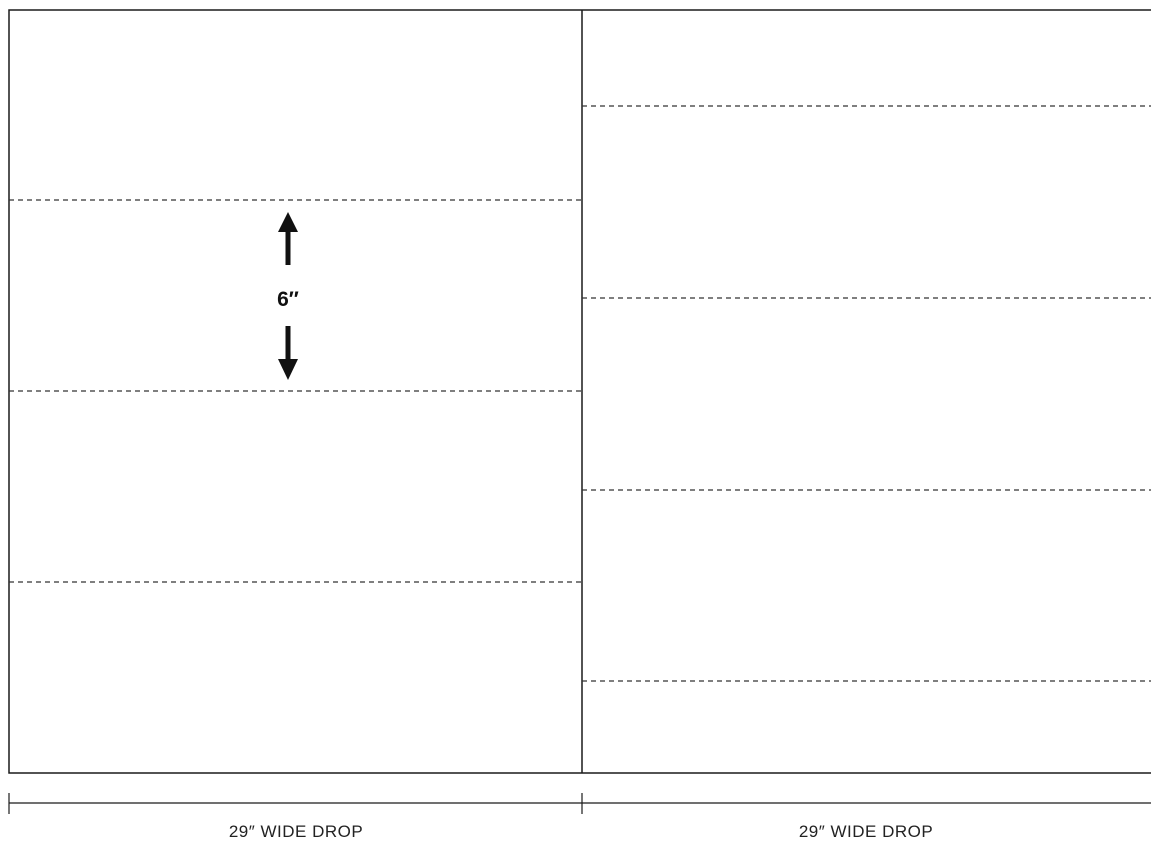  I want to click on up-arrow-icon, so click(288, 238).